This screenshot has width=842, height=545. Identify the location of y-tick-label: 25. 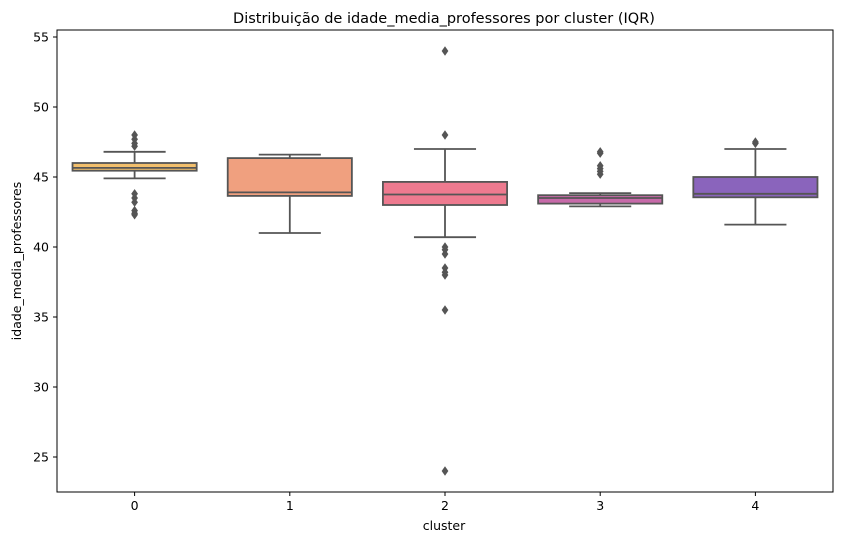
(41, 457).